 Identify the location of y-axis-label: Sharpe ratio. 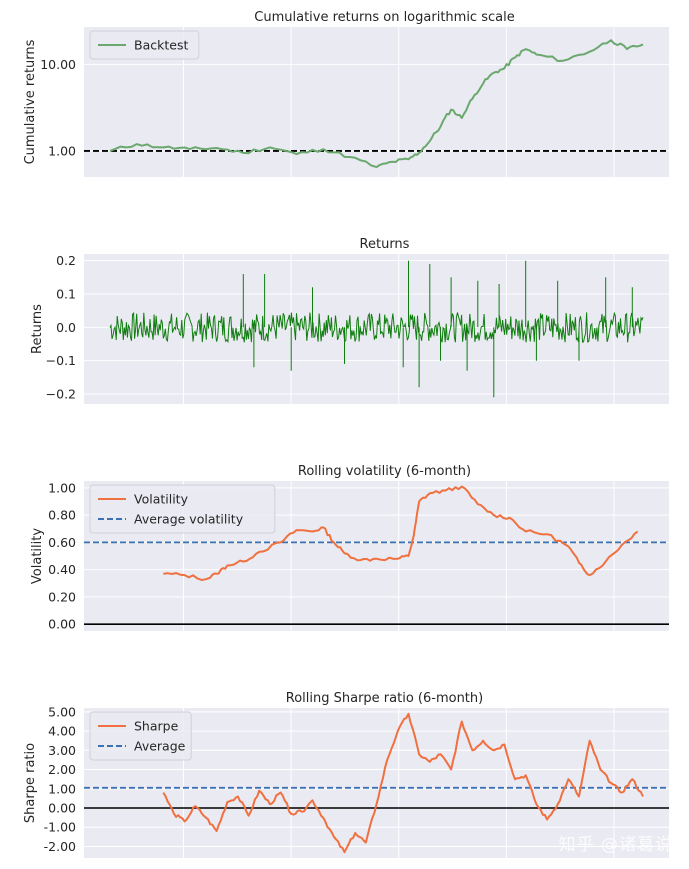
(30, 783).